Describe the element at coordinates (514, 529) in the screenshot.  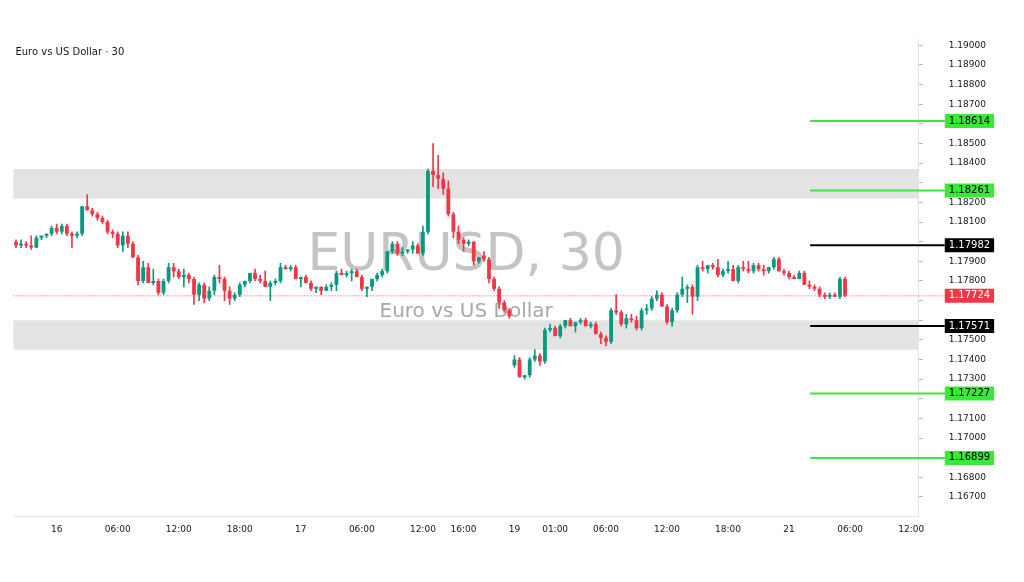
I see `x-tick-label: 19` at that location.